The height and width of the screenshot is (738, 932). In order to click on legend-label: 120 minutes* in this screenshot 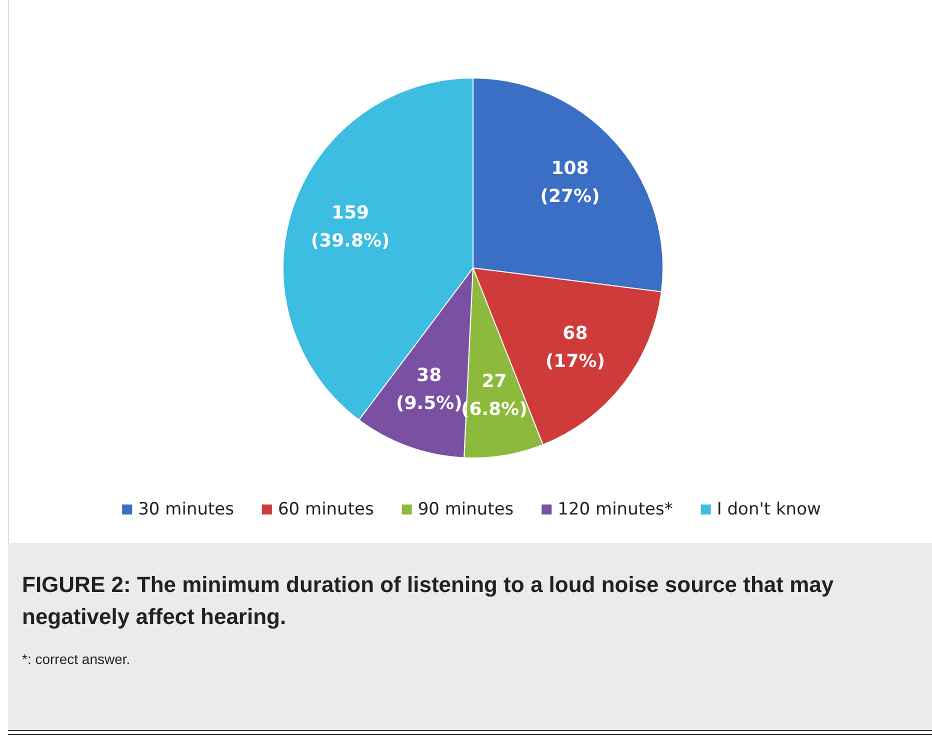, I will do `click(615, 510)`.